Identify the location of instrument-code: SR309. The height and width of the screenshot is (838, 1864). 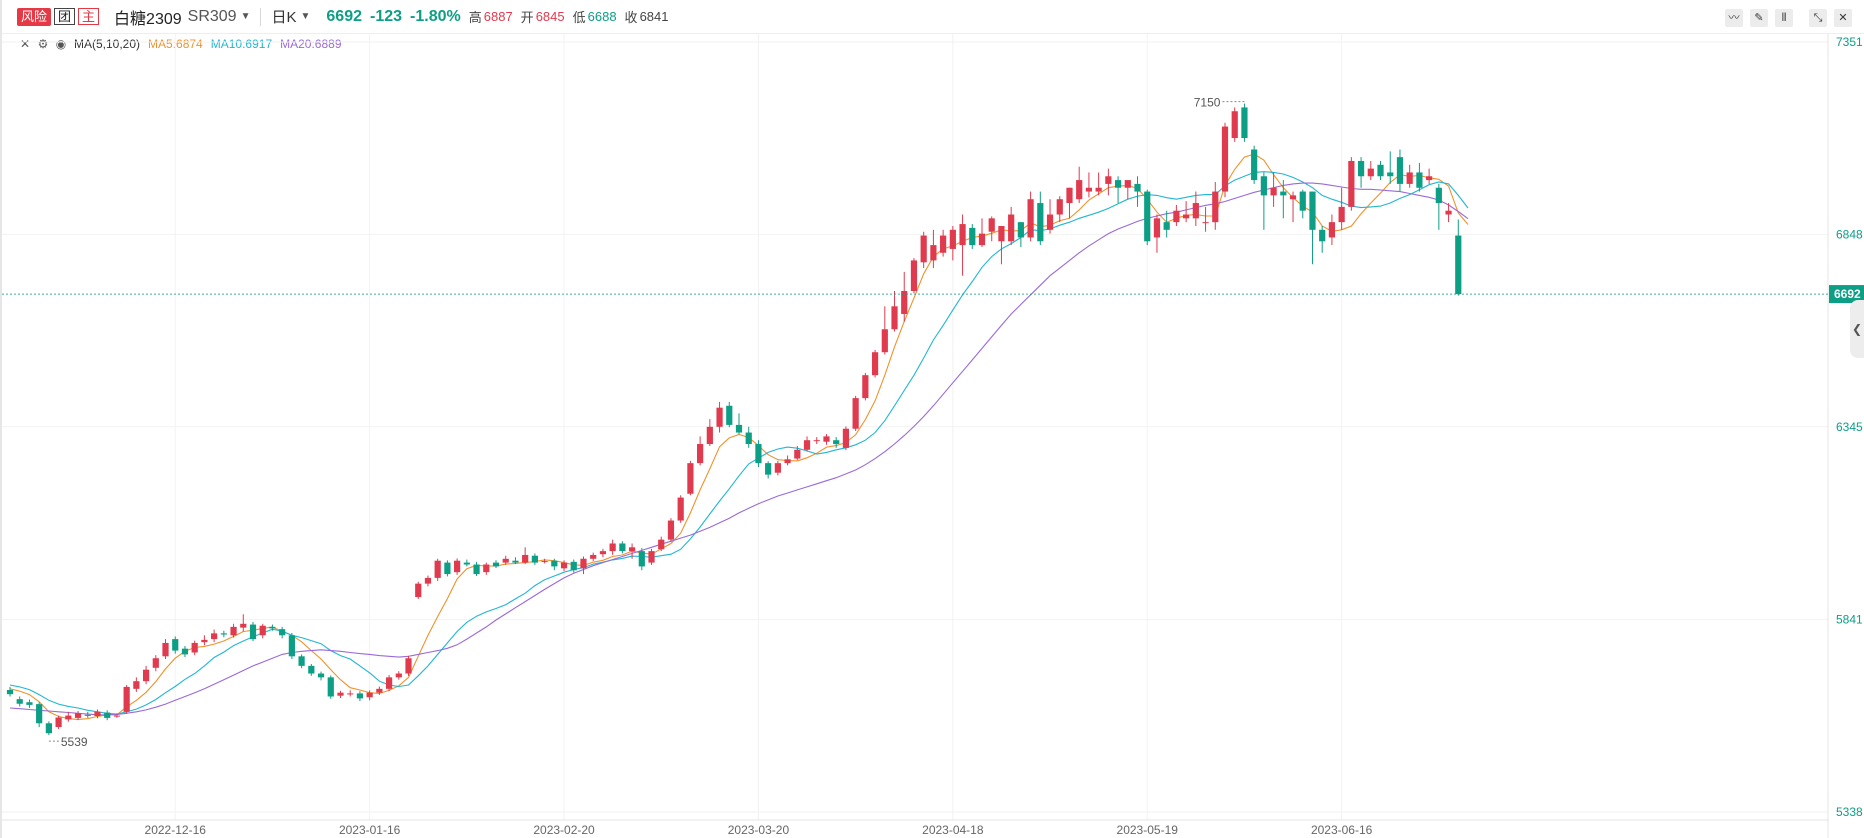
(212, 16).